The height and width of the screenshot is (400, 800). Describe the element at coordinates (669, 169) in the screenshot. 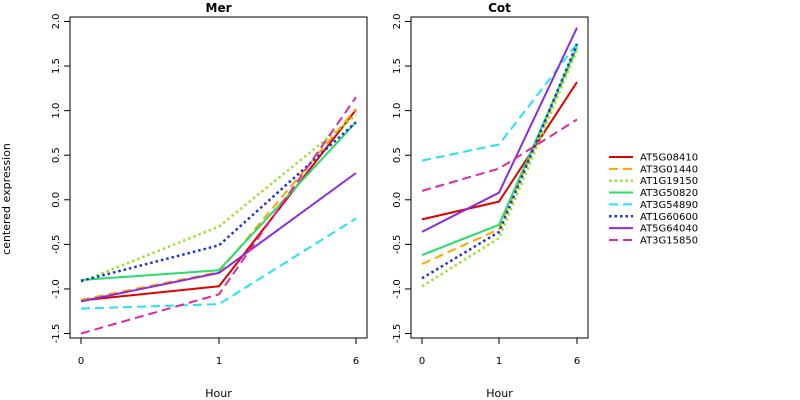

I see `legend-label: AT3G01440` at that location.